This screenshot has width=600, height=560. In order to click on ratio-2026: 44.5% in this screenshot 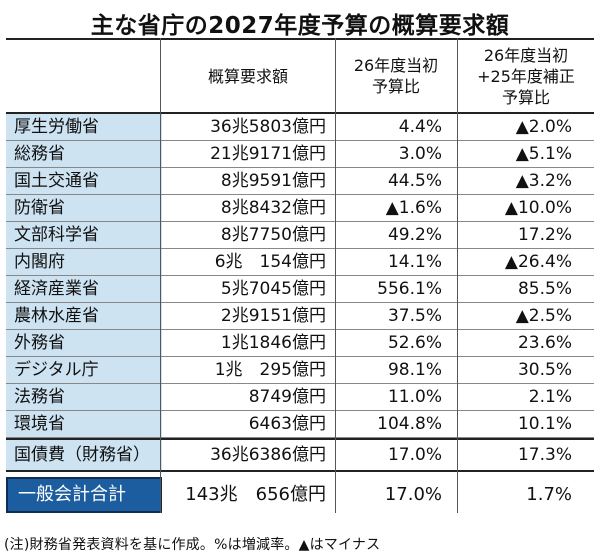, I will do `click(414, 181)`.